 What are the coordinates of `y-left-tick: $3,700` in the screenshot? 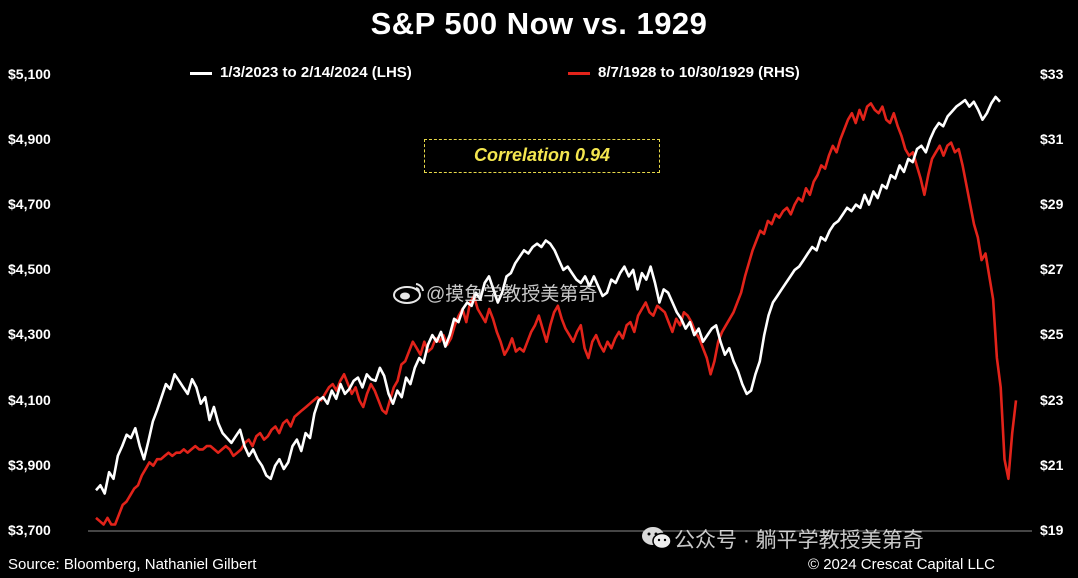 It's located at (29, 530).